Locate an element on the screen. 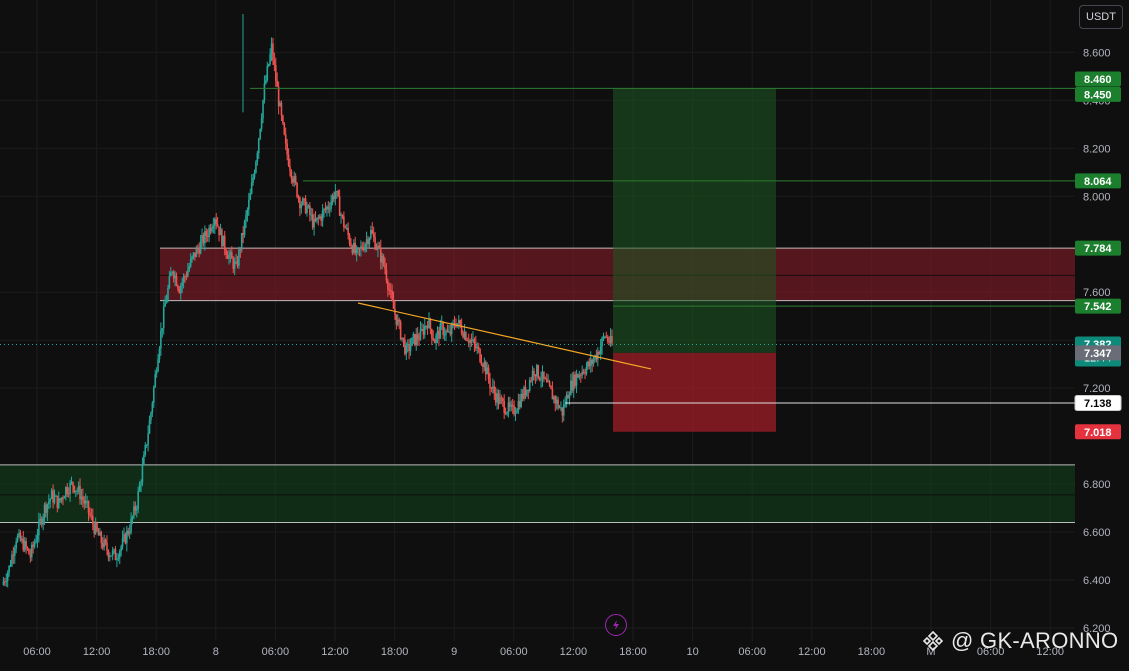 This screenshot has width=1129, height=671. prev-close-tag is located at coordinates (1098, 353).